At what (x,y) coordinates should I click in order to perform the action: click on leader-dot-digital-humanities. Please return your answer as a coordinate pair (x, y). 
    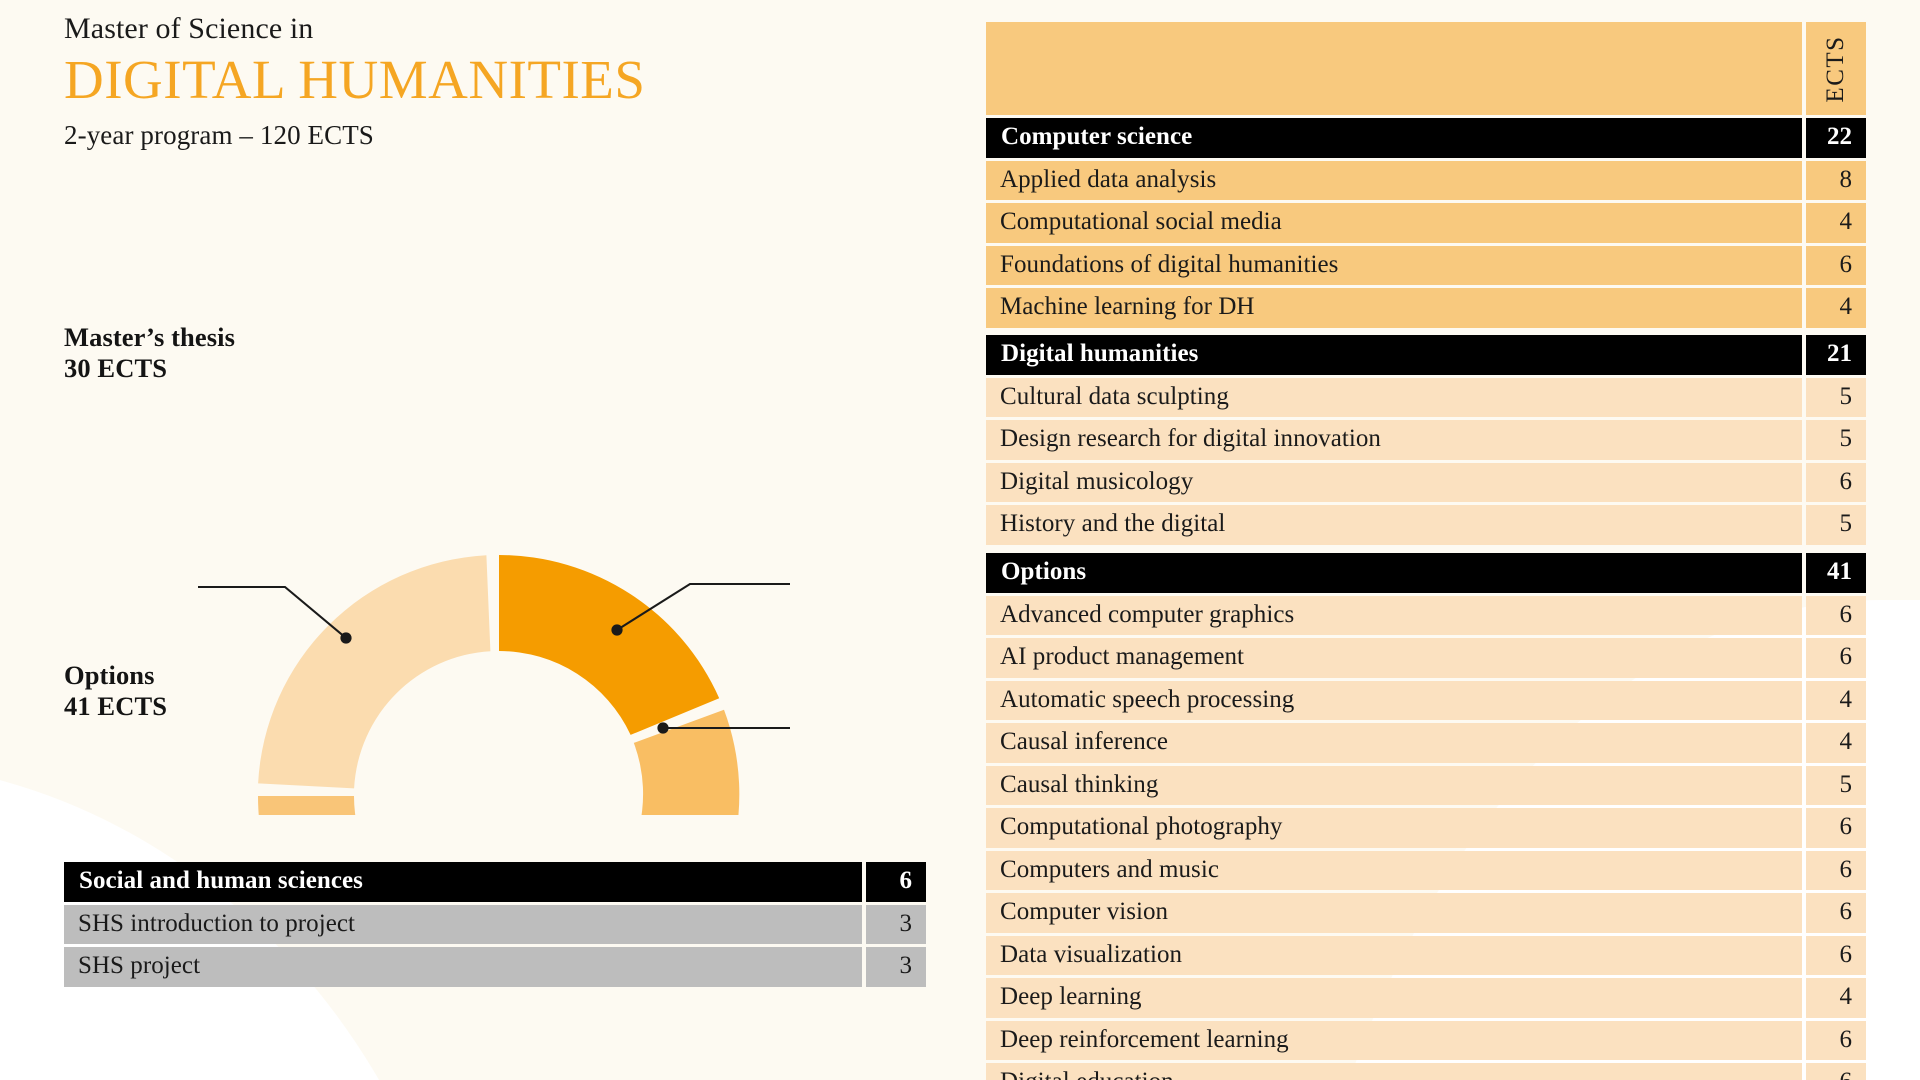
    Looking at the image, I should click on (663, 728).